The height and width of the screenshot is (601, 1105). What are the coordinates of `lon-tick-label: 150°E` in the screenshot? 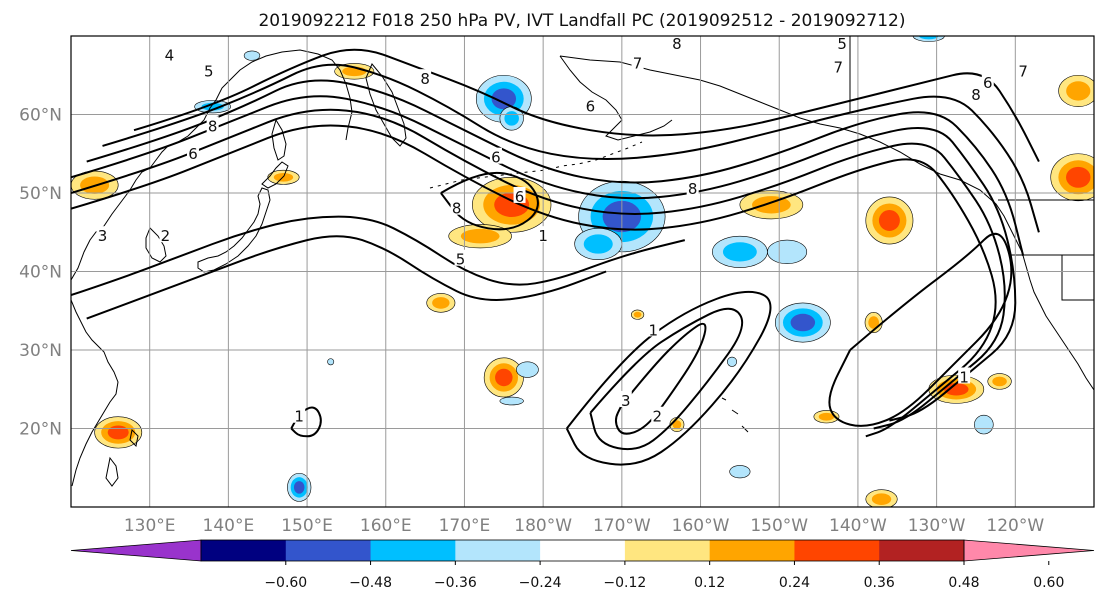 It's located at (307, 526).